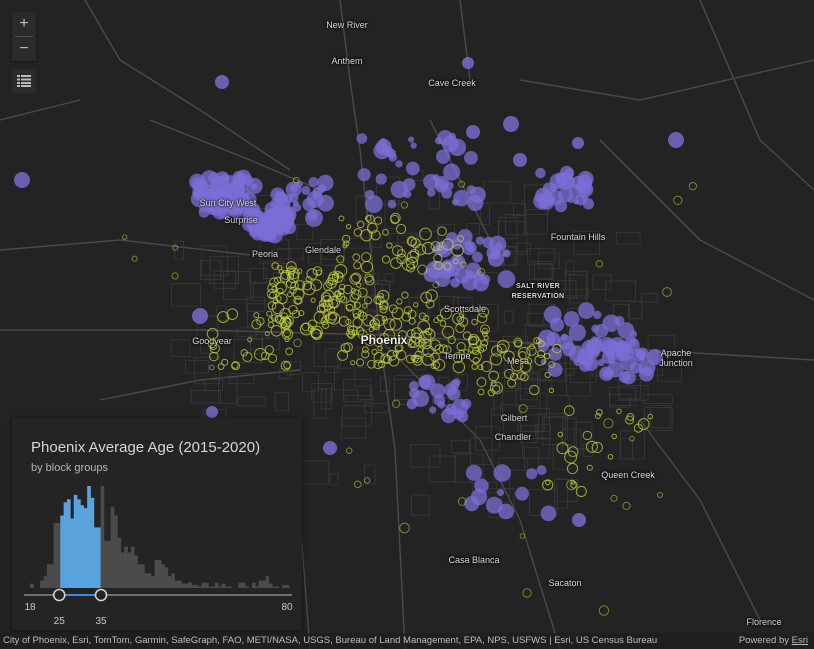 The height and width of the screenshot is (649, 814). I want to click on slider-handle-low, so click(59, 595).